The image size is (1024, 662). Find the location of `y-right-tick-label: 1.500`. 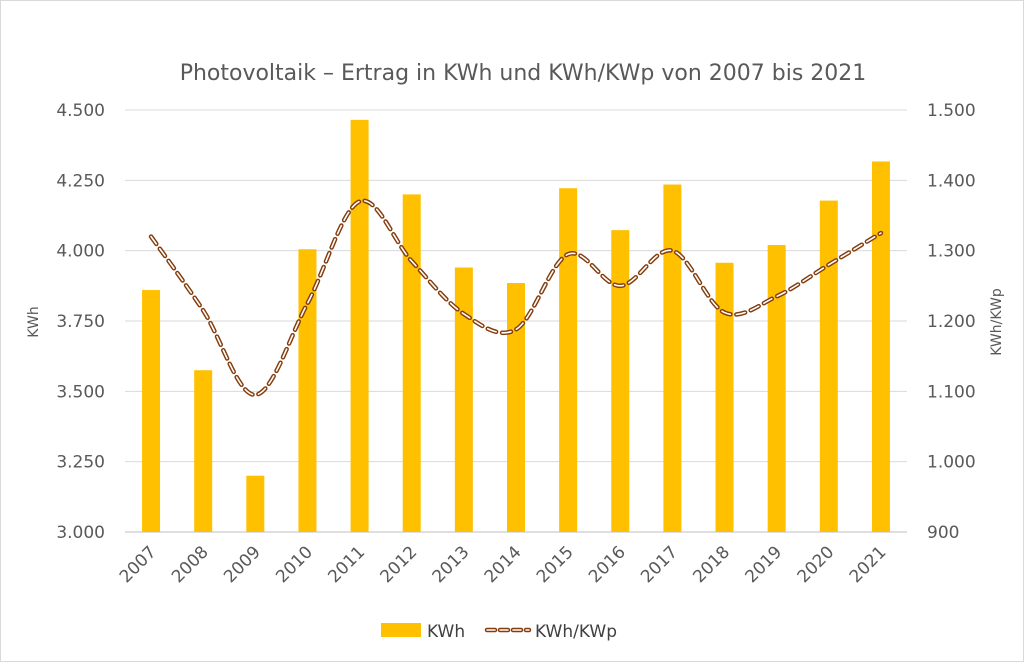

y-right-tick-label: 1.500 is located at coordinates (951, 111).